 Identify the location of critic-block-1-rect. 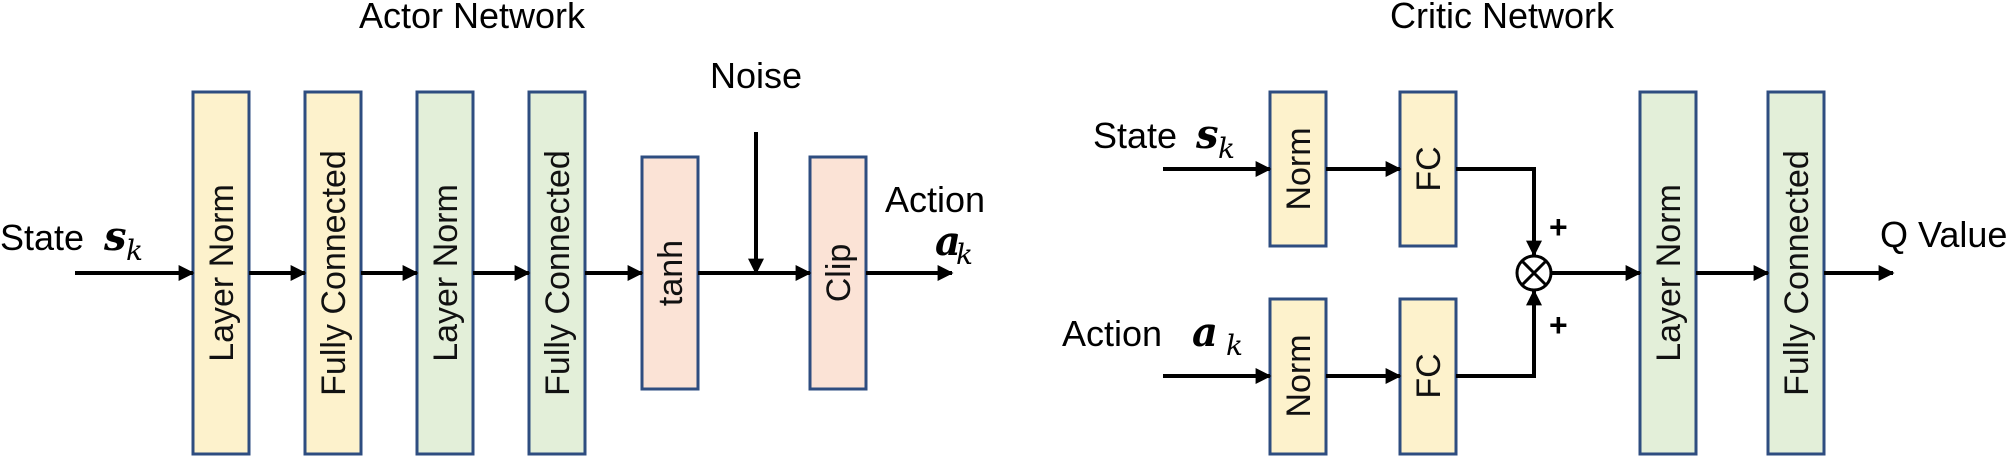
(1298, 169).